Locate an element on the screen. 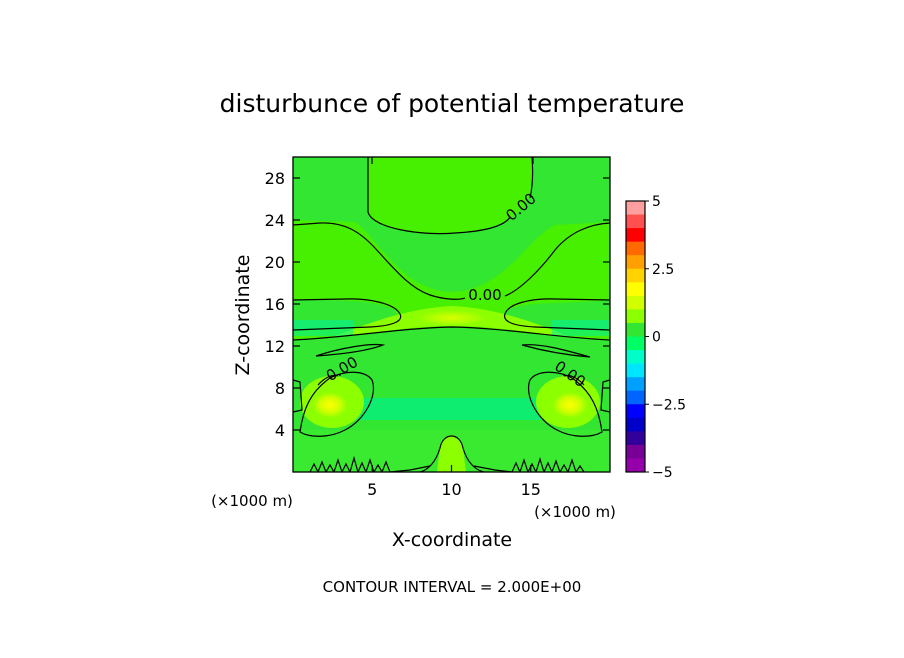 The width and height of the screenshot is (904, 658). y-axis-title: Z-coordinate is located at coordinates (243, 315).